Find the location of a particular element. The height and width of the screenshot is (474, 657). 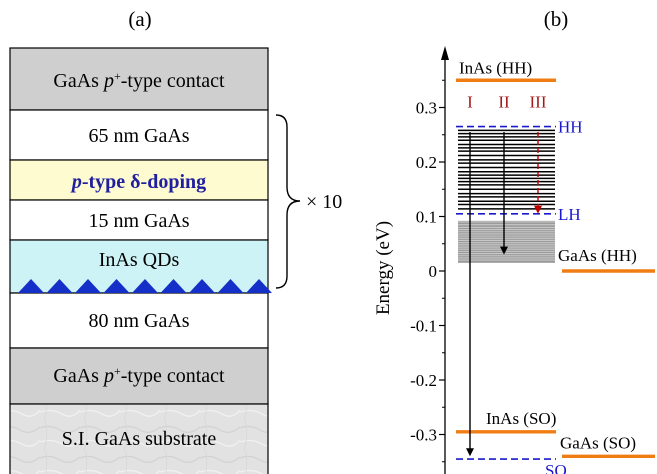

layer-delta-doping-label: p-type δ-doping is located at coordinates (138, 182).